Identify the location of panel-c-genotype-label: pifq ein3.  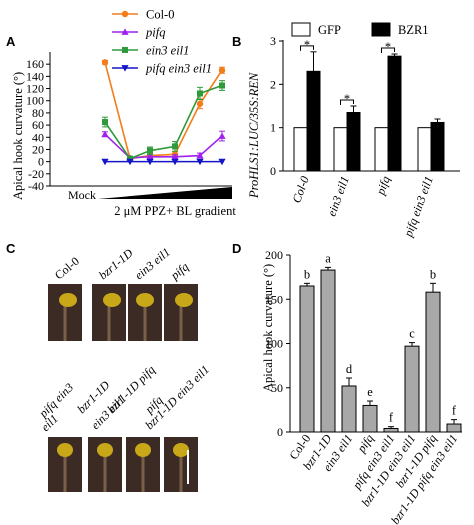
(56, 400).